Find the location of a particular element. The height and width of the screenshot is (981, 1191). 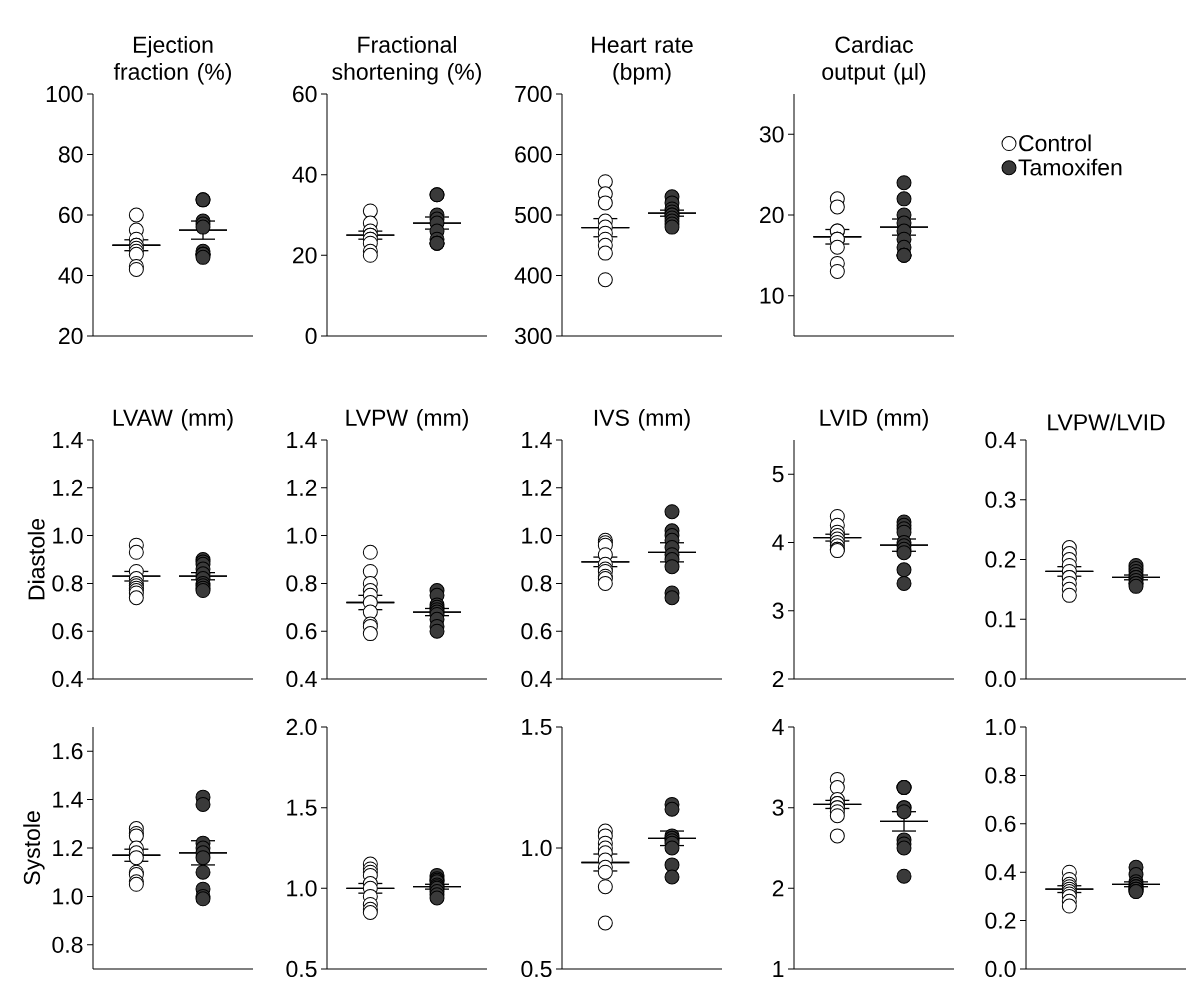

chart-title: IVS (mm) is located at coordinates (642, 420).